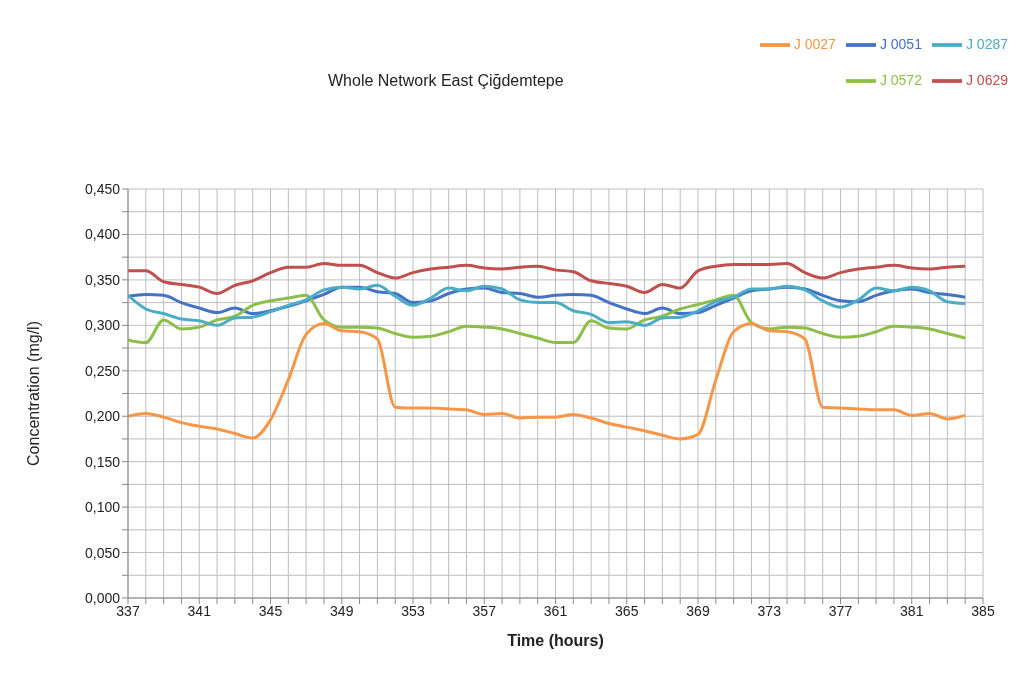 This screenshot has height=698, width=1026. What do you see at coordinates (413, 610) in the screenshot?
I see `x-tick-label: 353` at bounding box center [413, 610].